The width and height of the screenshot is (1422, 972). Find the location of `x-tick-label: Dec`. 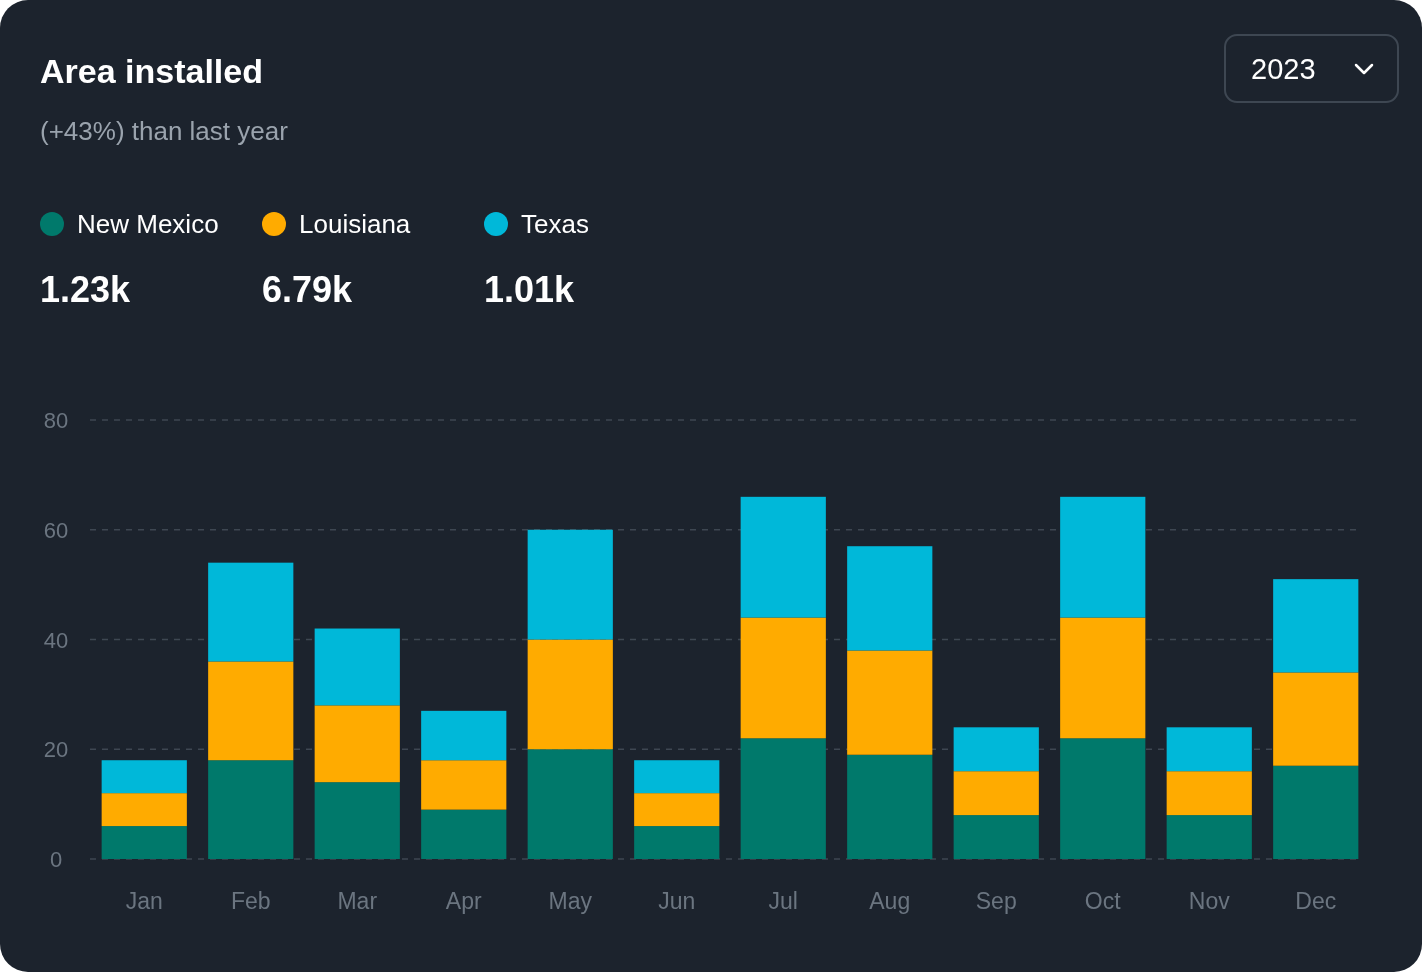

x-tick-label: Dec is located at coordinates (1316, 901).